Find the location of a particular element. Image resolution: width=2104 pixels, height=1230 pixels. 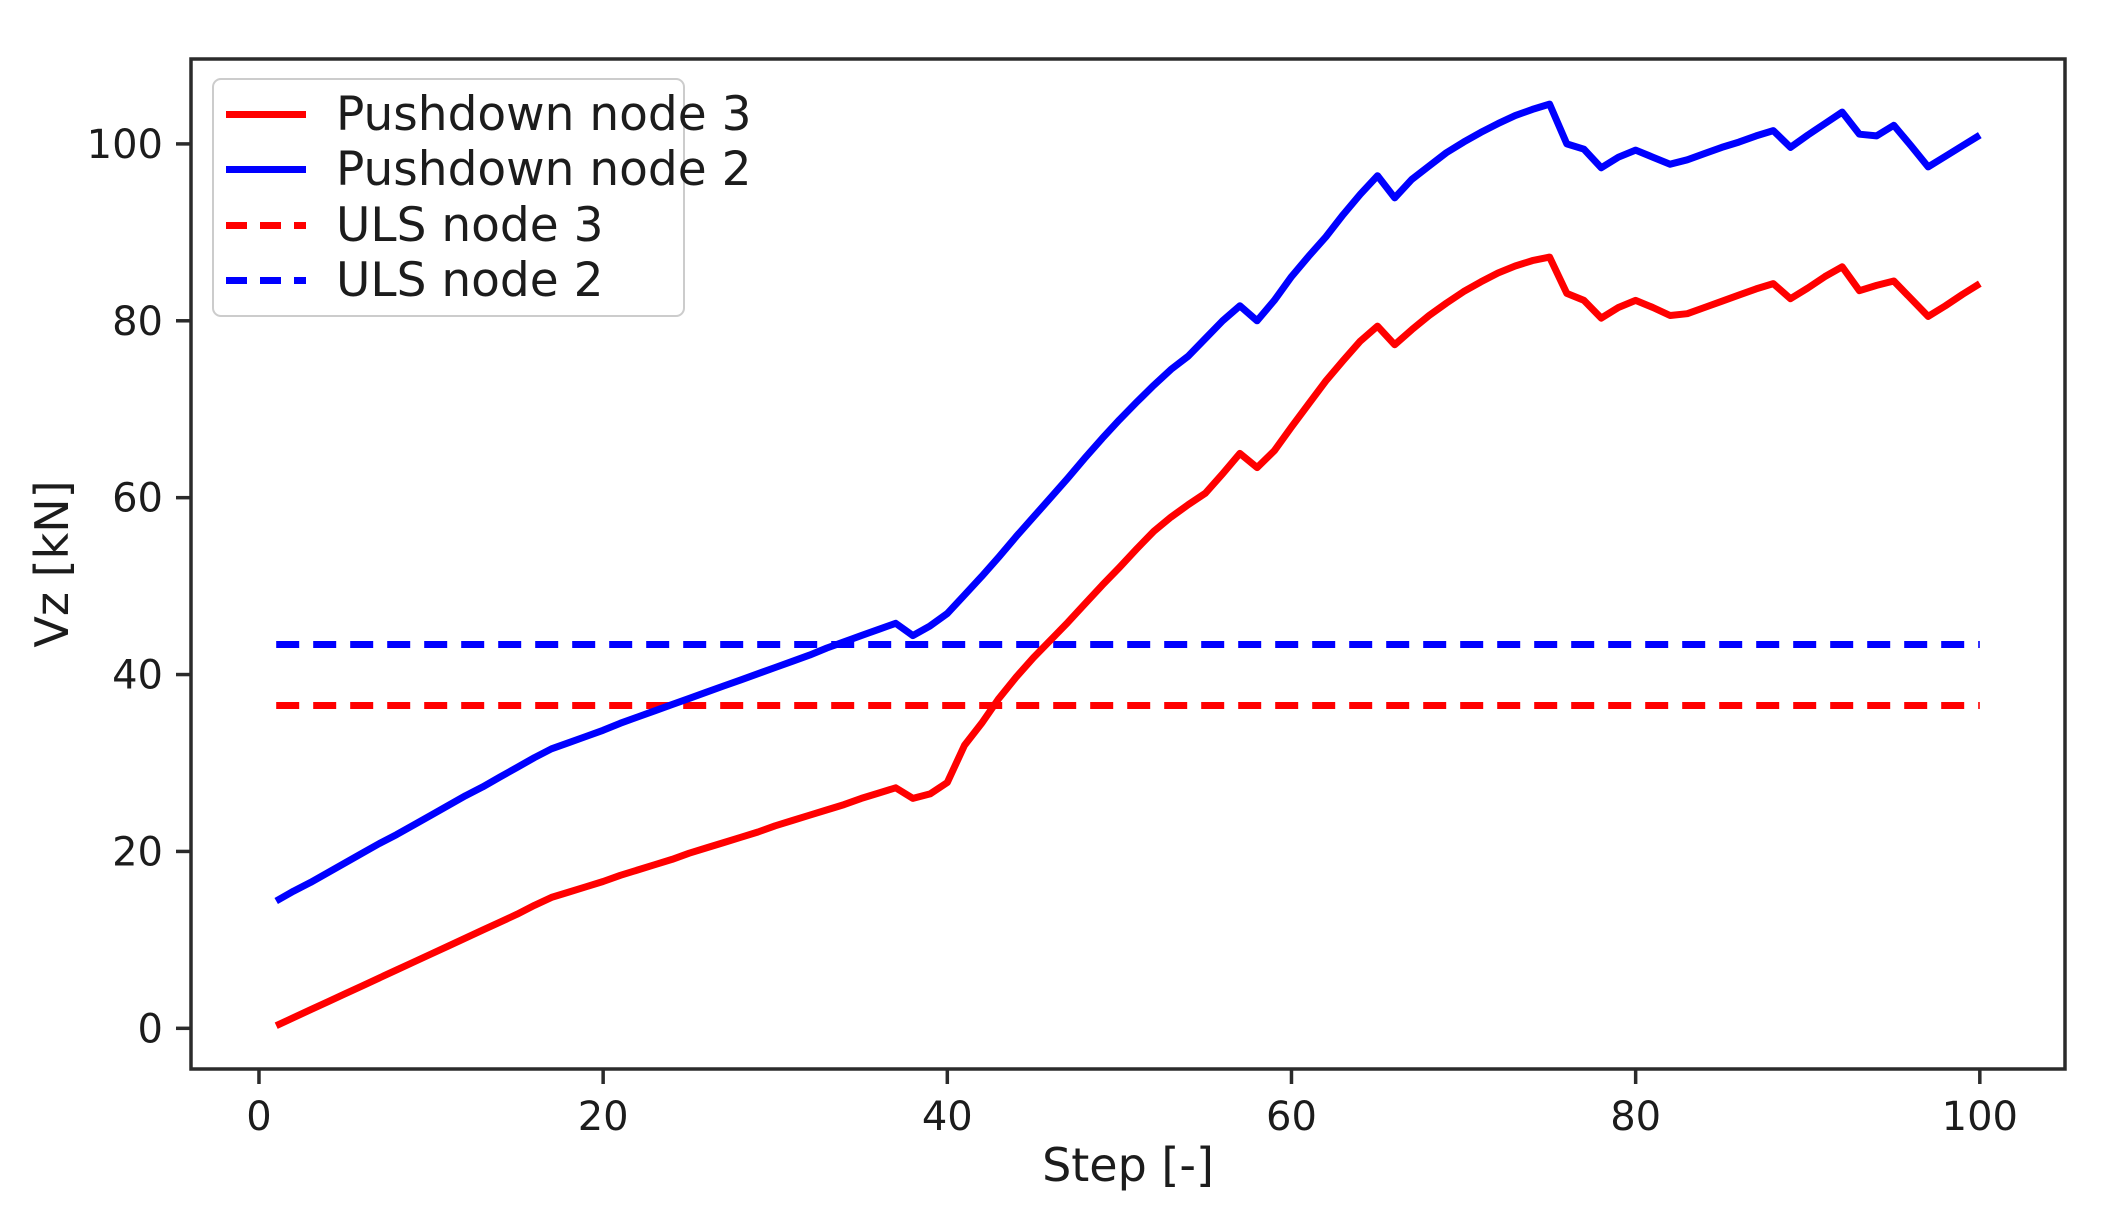

legend-line-sample-dashed-blue is located at coordinates (266, 281).